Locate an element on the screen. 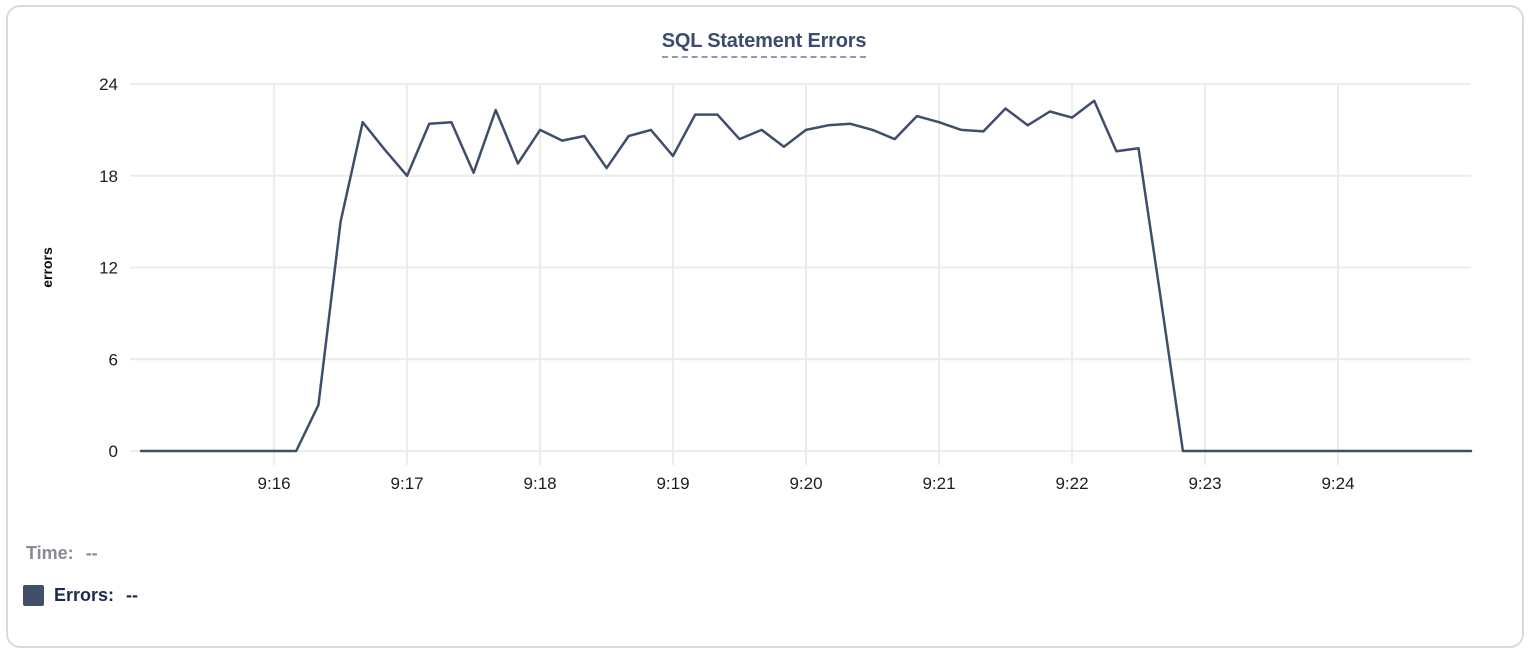  hover-readout-time: Time: -- is located at coordinates (62, 553).